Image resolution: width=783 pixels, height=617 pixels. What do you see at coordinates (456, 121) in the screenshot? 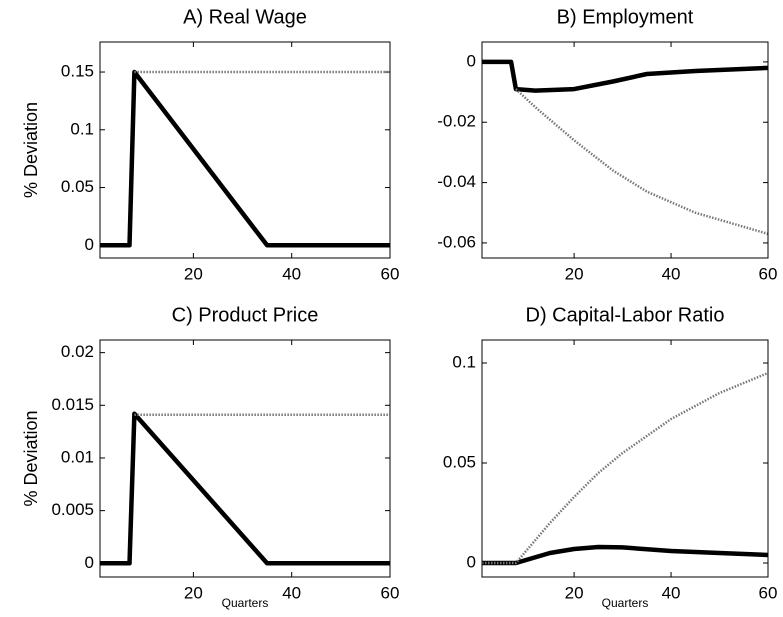
I see `y-tick-label: -0.02` at bounding box center [456, 121].